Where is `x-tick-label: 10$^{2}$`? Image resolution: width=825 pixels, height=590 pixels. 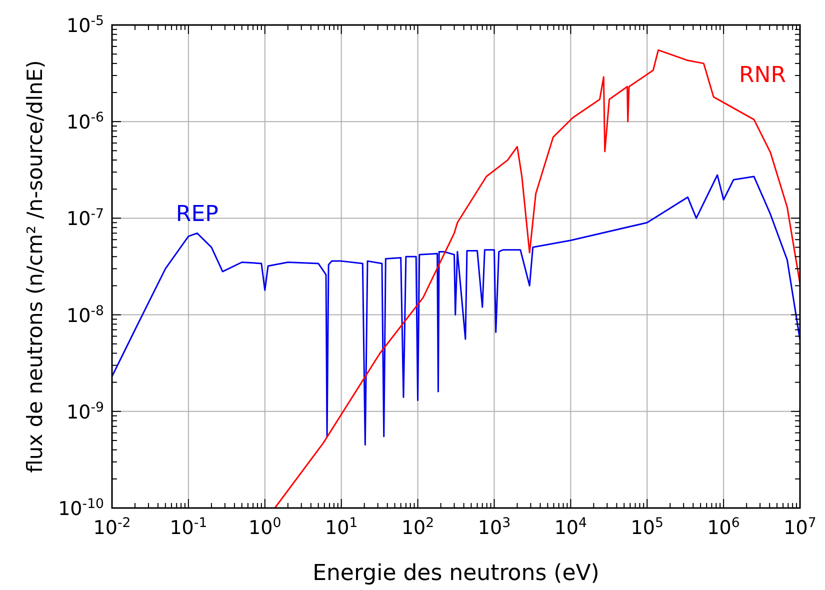 x-tick-label: 10$^{2}$ is located at coordinates (417, 527).